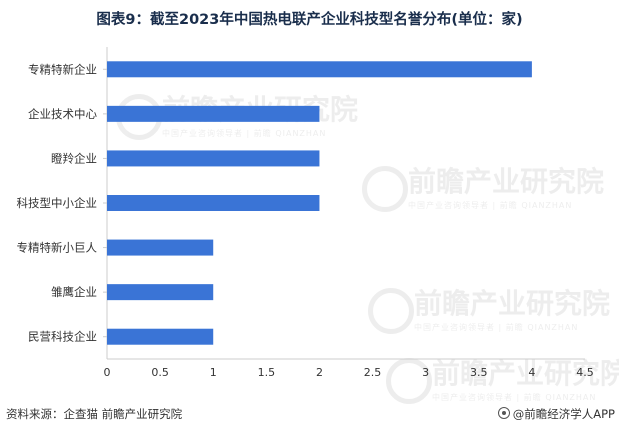  Describe the element at coordinates (531, 372) in the screenshot. I see `x-tick-label: 4` at that location.